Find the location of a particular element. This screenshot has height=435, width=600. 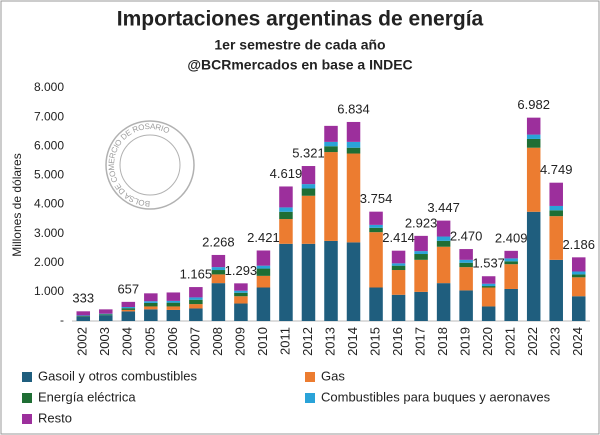

x-tick-label: 2012 is located at coordinates (307, 341).